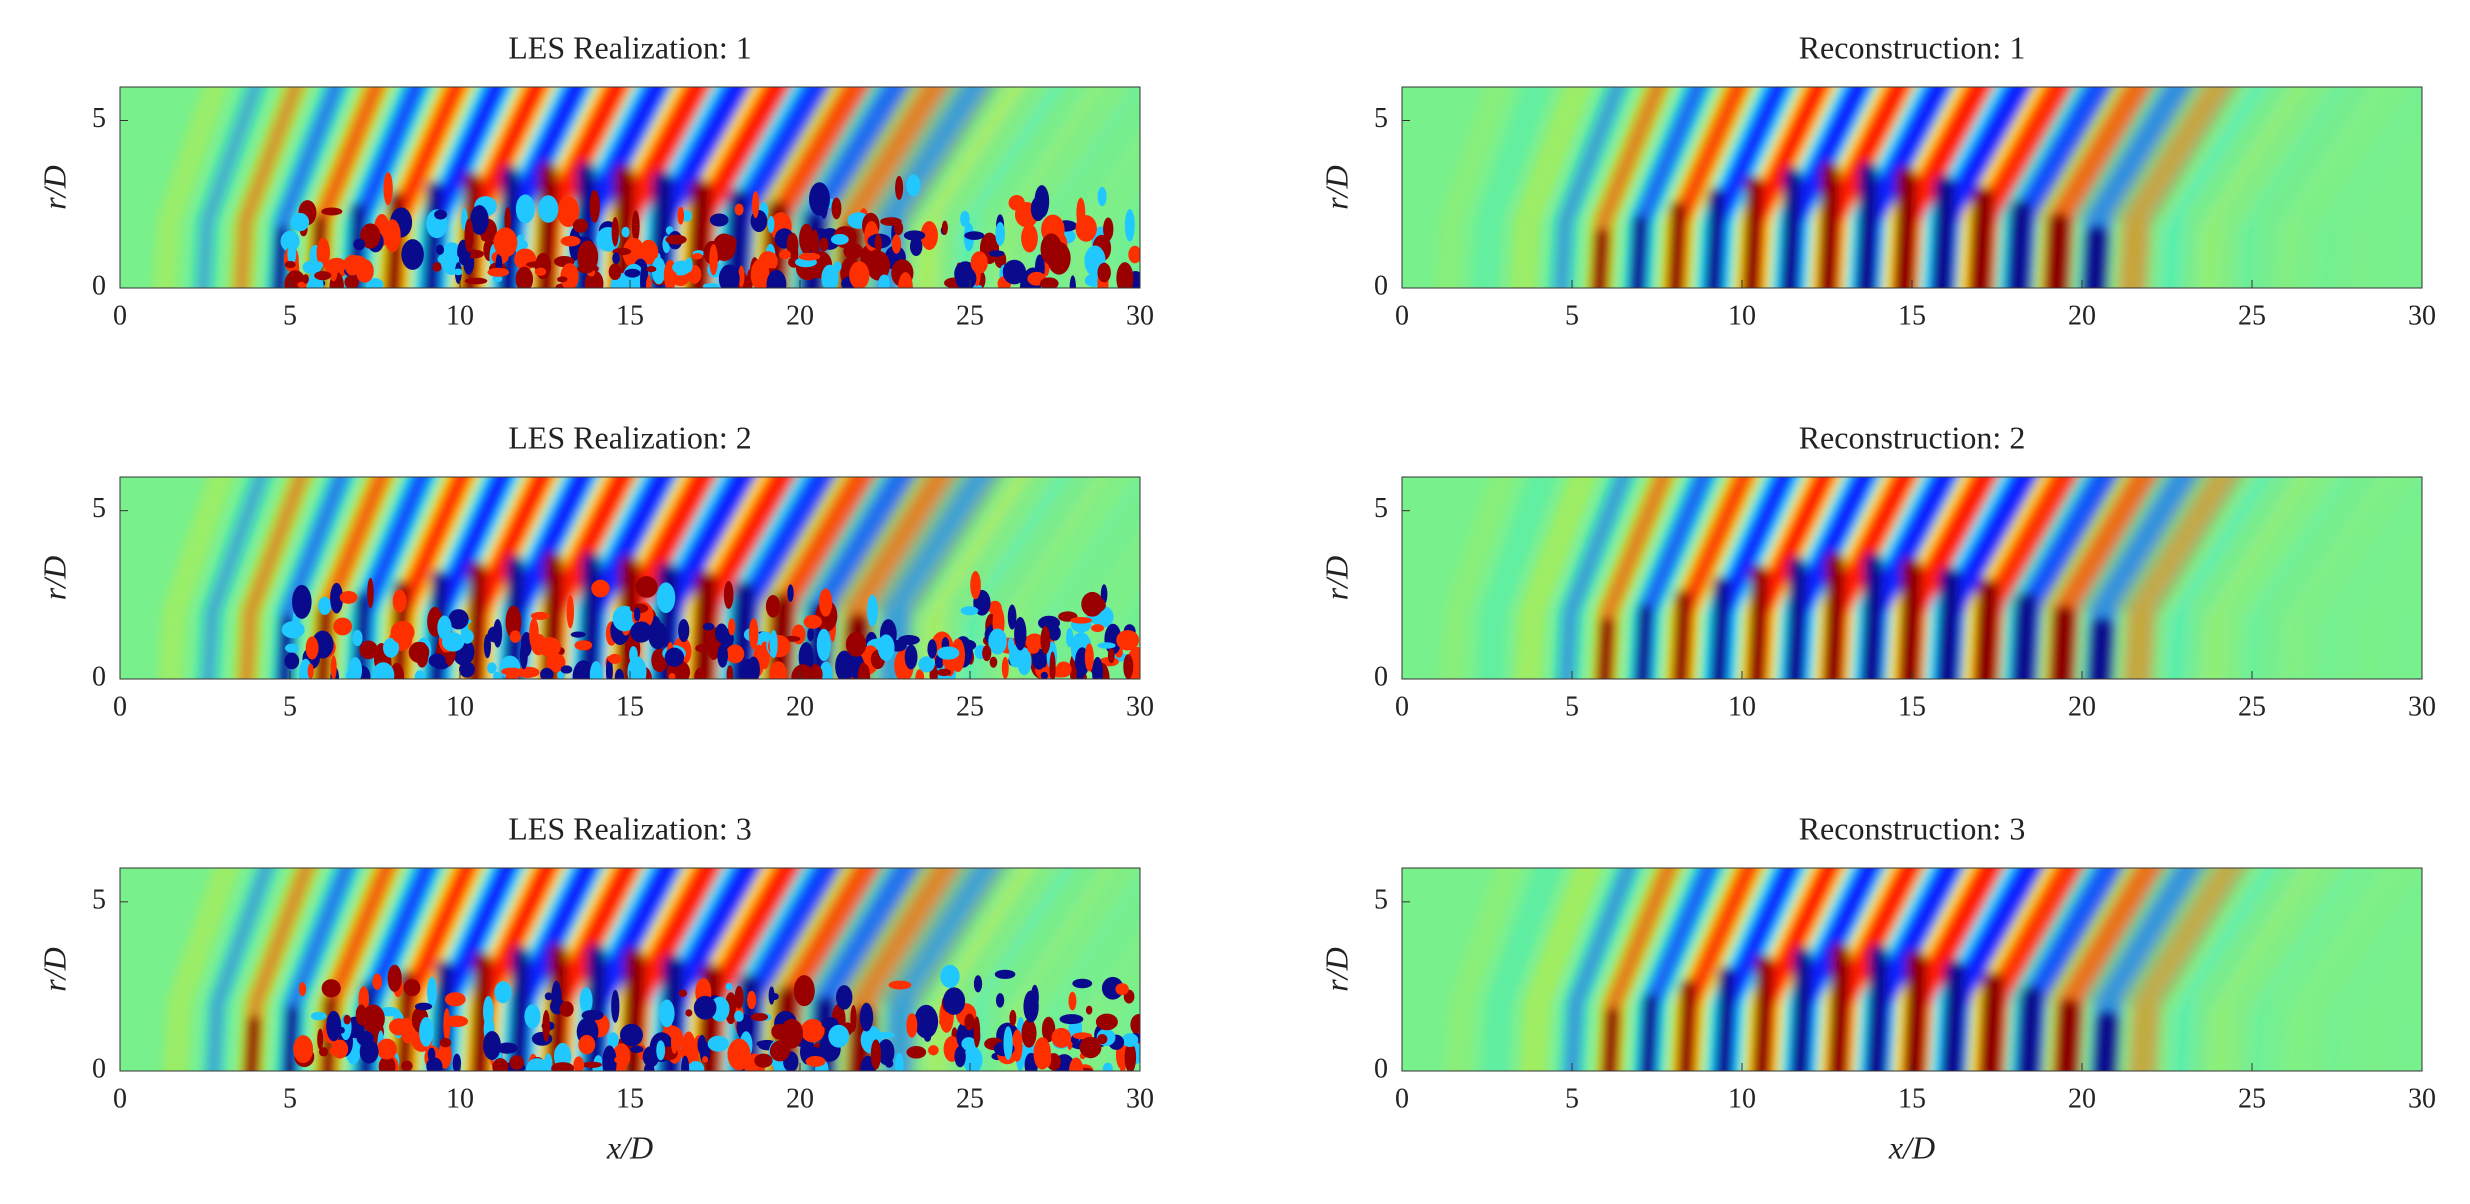 The image size is (2470, 1204). Describe the element at coordinates (1572, 1098) in the screenshot. I see `x-tick-label: 5` at that location.